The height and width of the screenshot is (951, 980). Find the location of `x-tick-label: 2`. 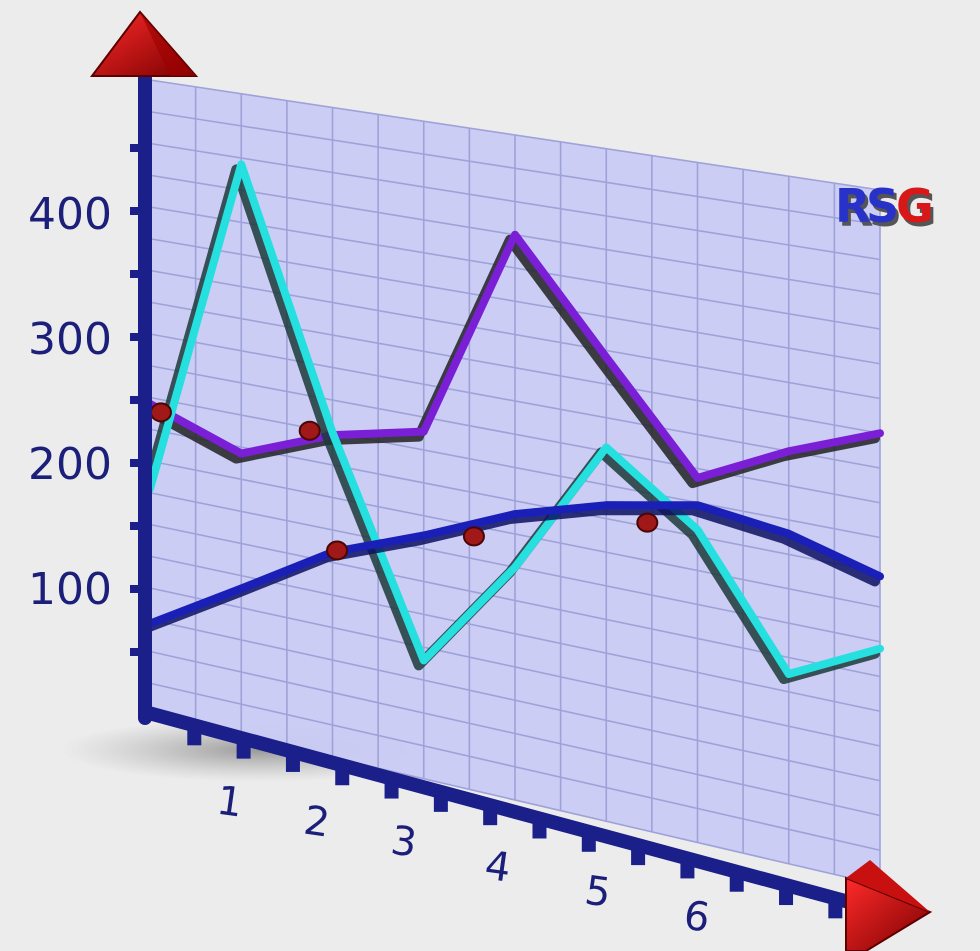

x-tick-label: 2 is located at coordinates (317, 822).